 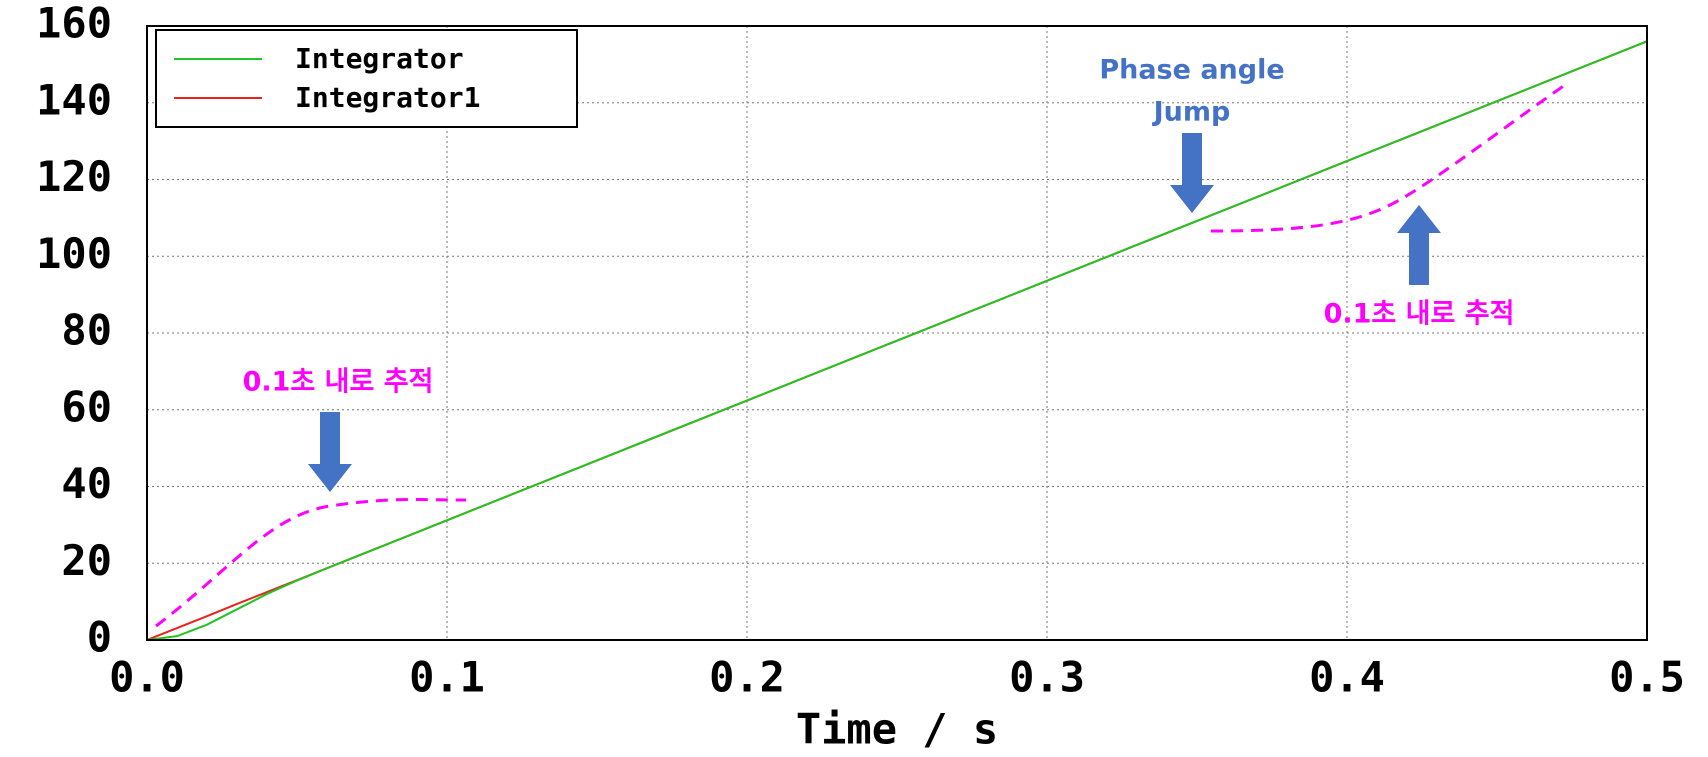 I want to click on legend-label: Integrator, so click(x=379, y=58).